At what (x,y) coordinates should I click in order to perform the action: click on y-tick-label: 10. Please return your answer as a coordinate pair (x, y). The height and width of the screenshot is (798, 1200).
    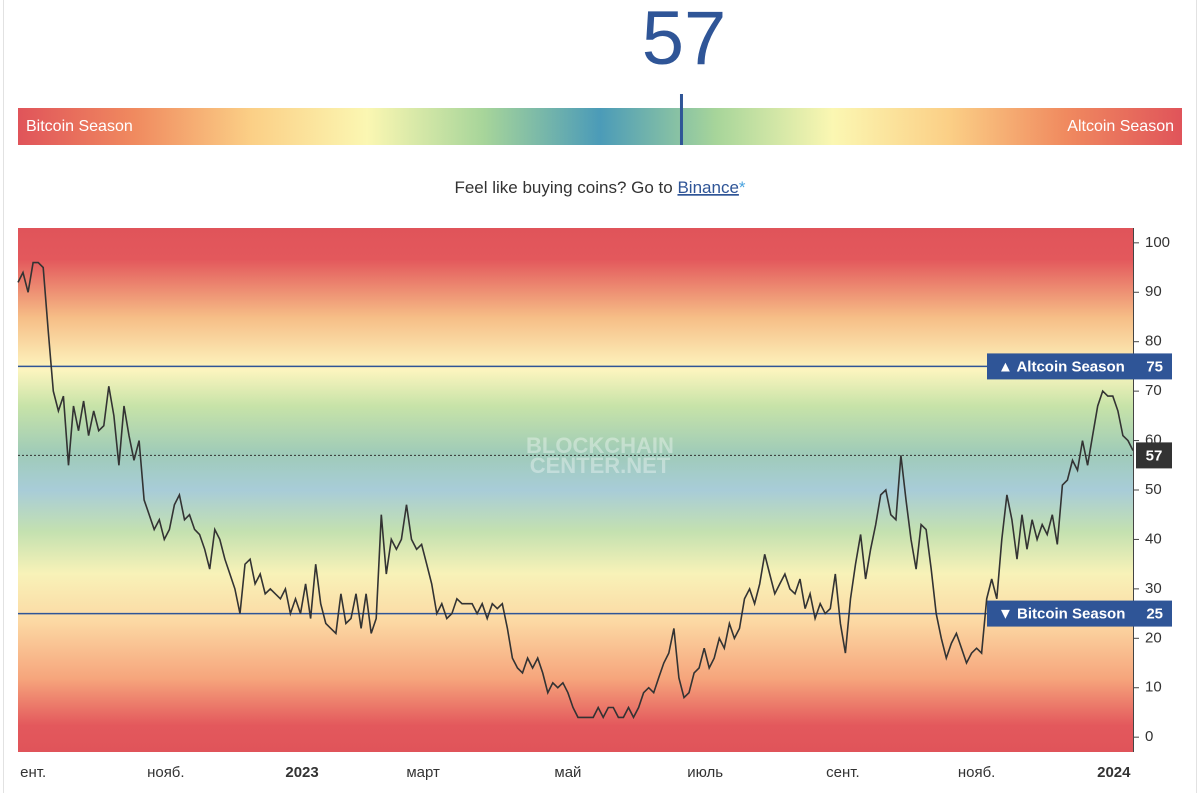
    Looking at the image, I should click on (1153, 687).